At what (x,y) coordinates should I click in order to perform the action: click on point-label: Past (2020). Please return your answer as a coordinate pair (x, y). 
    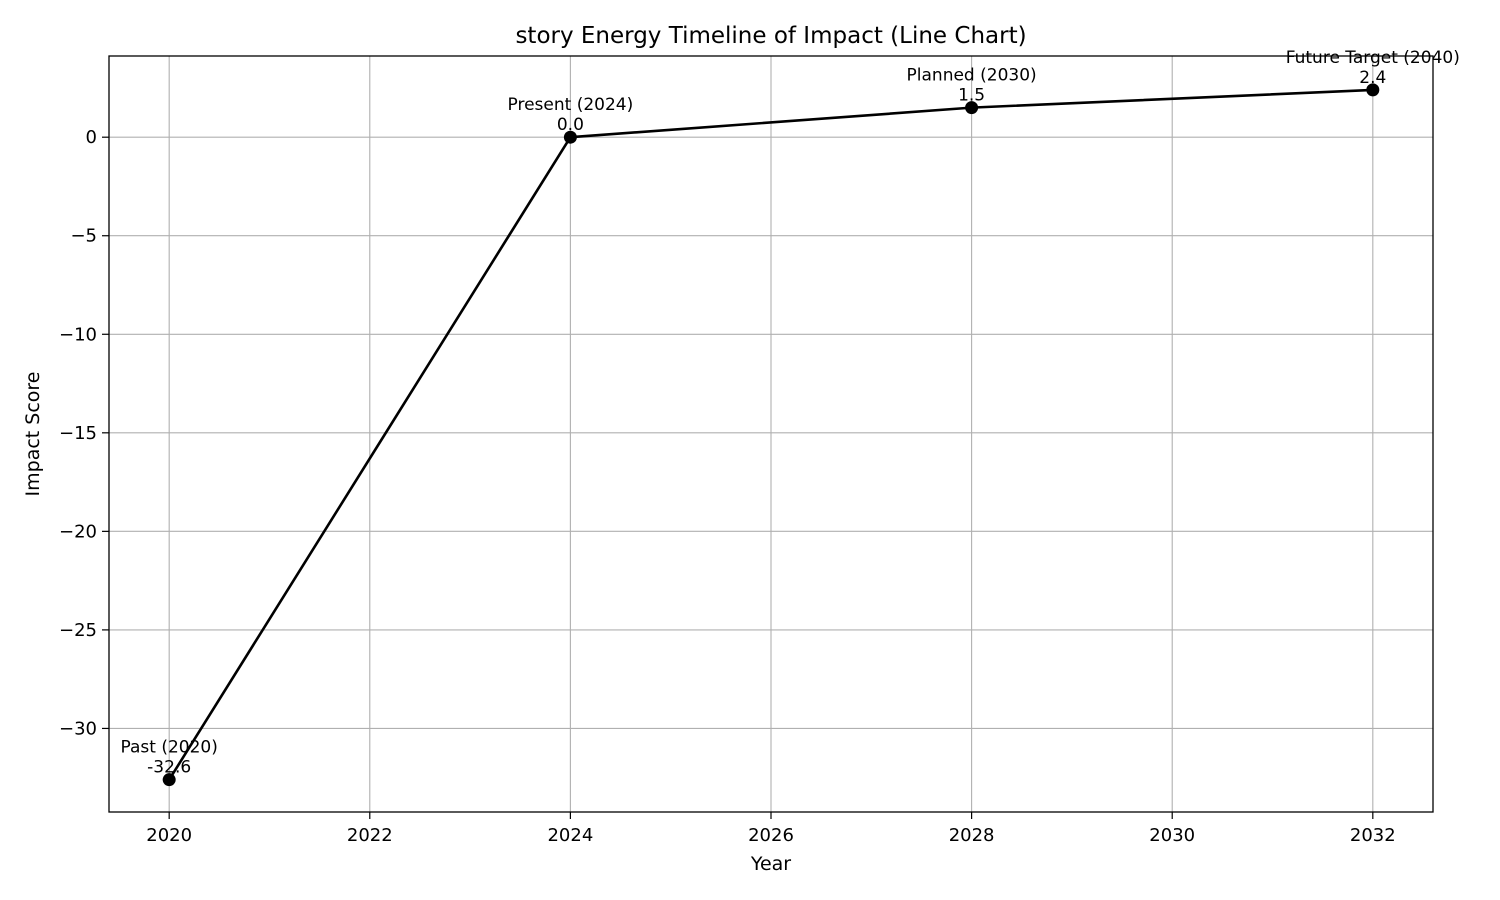
    Looking at the image, I should click on (168, 748).